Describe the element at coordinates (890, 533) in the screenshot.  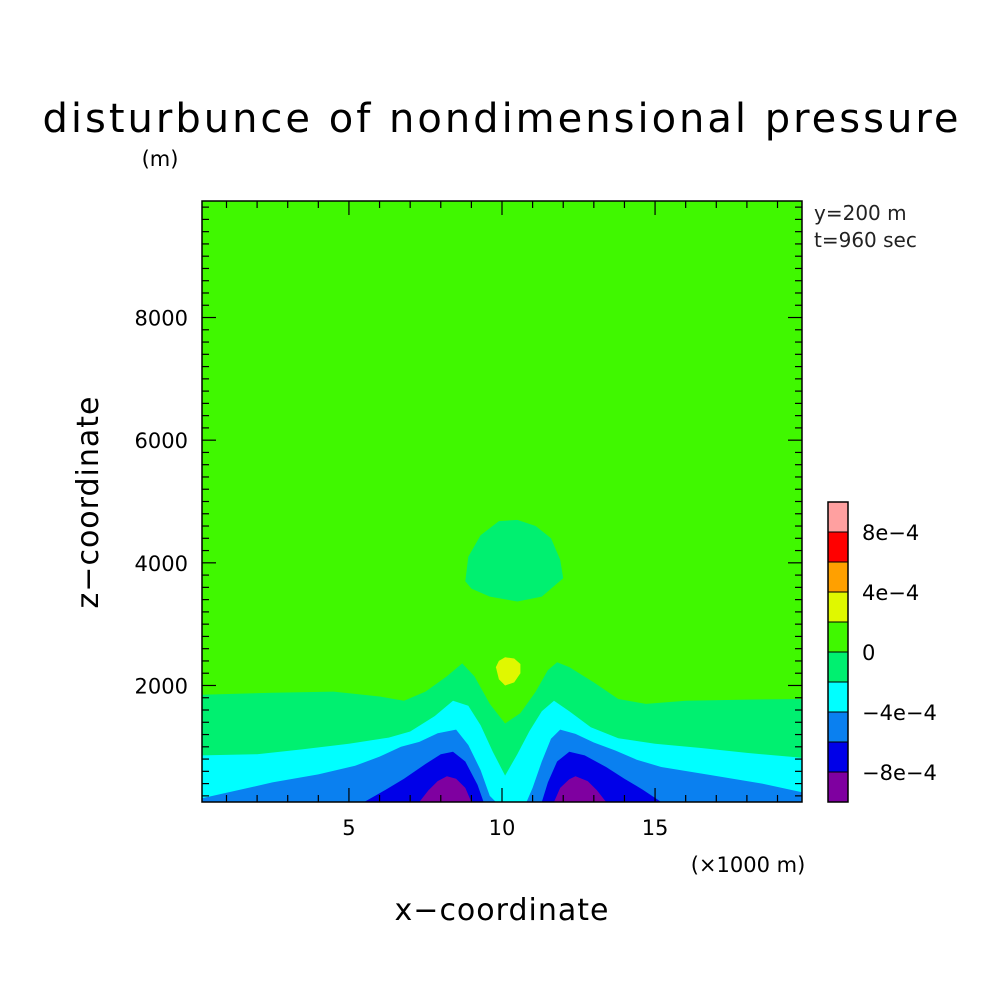
I see `colorbar-tick-label: 8e−4` at that location.